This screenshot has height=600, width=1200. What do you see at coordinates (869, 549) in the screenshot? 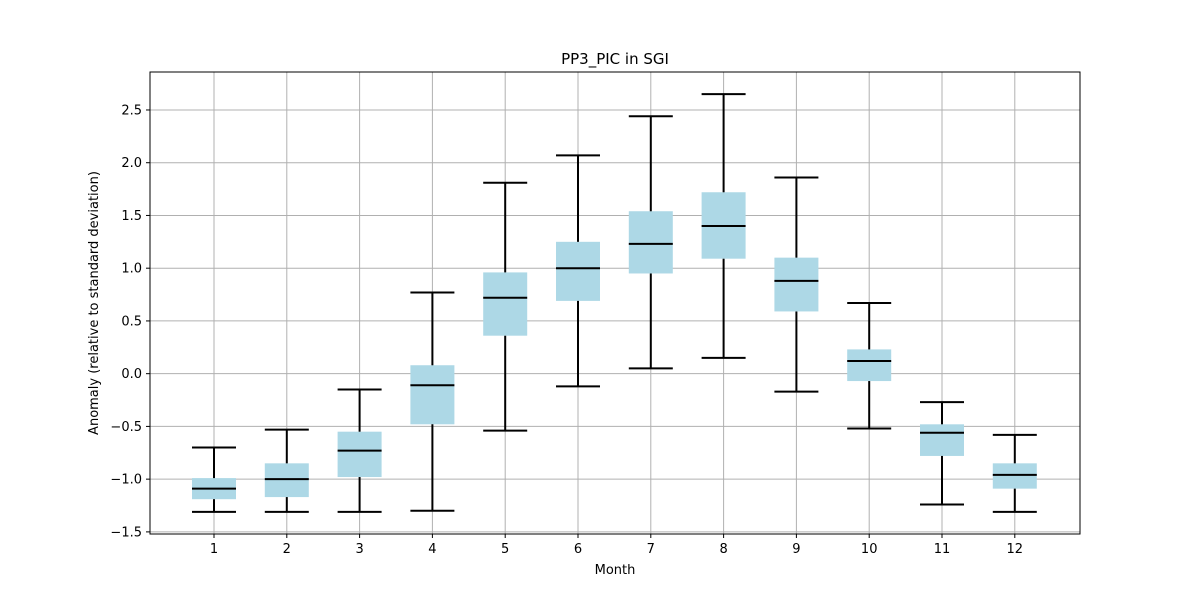
I see `x-tick-label: 10` at bounding box center [869, 549].